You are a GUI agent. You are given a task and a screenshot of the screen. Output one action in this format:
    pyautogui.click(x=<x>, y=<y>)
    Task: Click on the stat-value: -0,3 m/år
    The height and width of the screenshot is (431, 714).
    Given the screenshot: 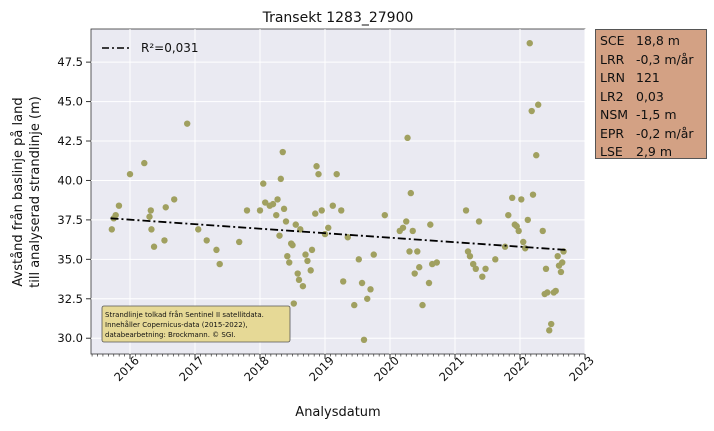 What is the action you would take?
    pyautogui.click(x=665, y=59)
    